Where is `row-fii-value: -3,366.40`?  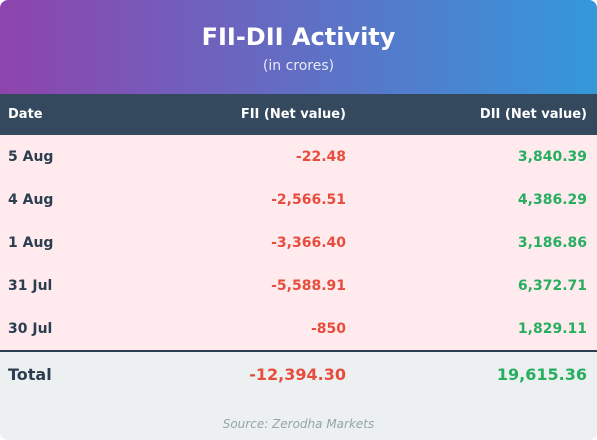 row-fii-value: -3,366.40 is located at coordinates (308, 242).